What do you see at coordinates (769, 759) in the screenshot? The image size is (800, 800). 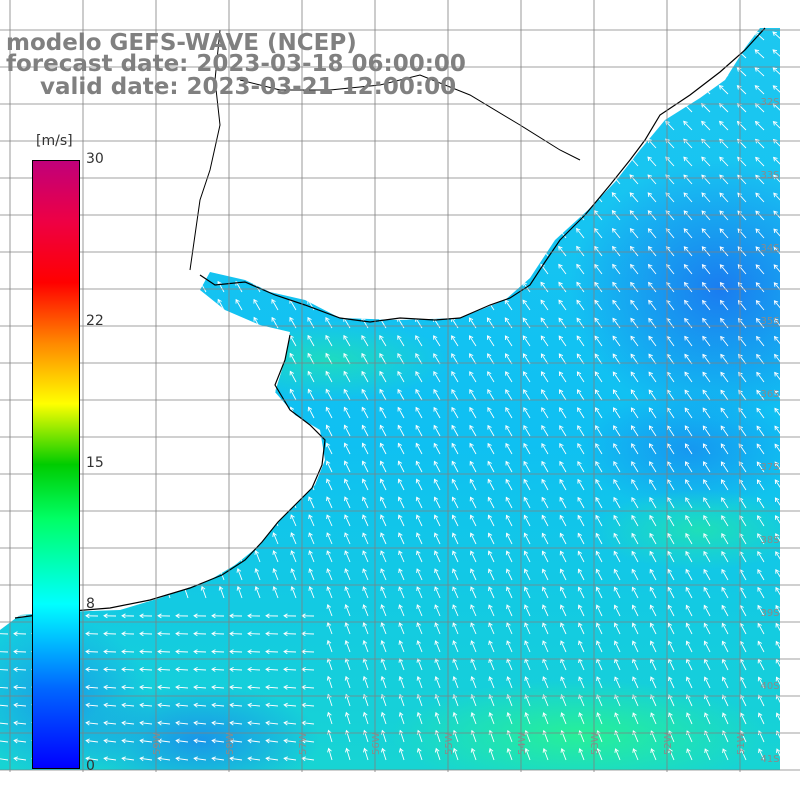 I see `lat-label: 41S` at bounding box center [769, 759].